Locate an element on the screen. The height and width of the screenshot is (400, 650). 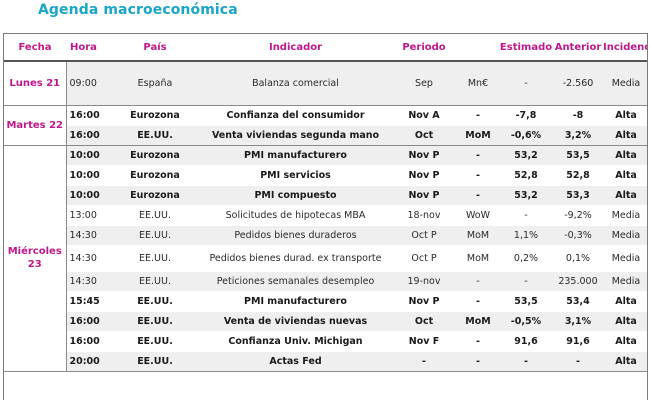
cell-estimado: 1,1% is located at coordinates (526, 235).